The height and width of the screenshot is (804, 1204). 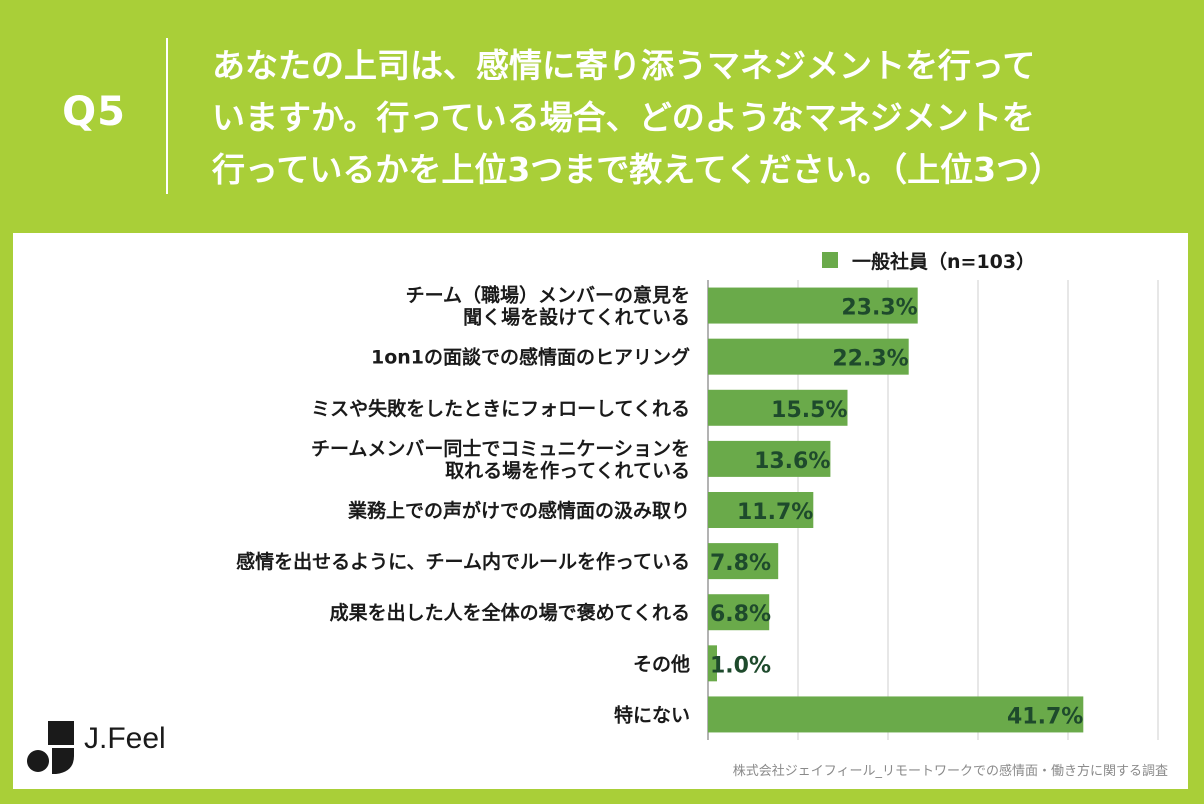 I want to click on logo-mark-icon, so click(x=50, y=747).